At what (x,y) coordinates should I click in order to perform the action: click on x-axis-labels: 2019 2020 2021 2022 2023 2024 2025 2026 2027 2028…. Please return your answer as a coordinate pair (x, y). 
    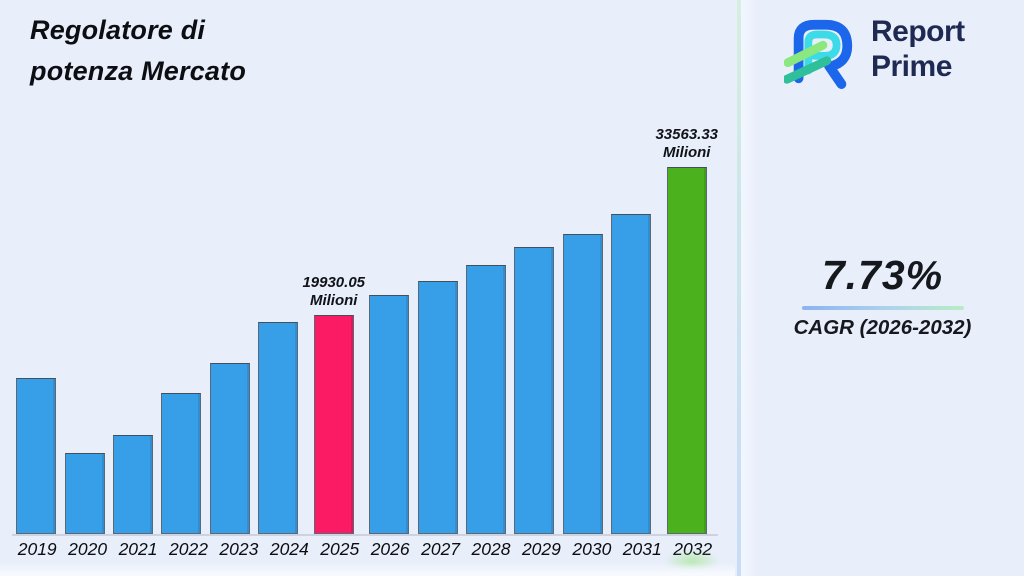
    Looking at the image, I should click on (365, 549).